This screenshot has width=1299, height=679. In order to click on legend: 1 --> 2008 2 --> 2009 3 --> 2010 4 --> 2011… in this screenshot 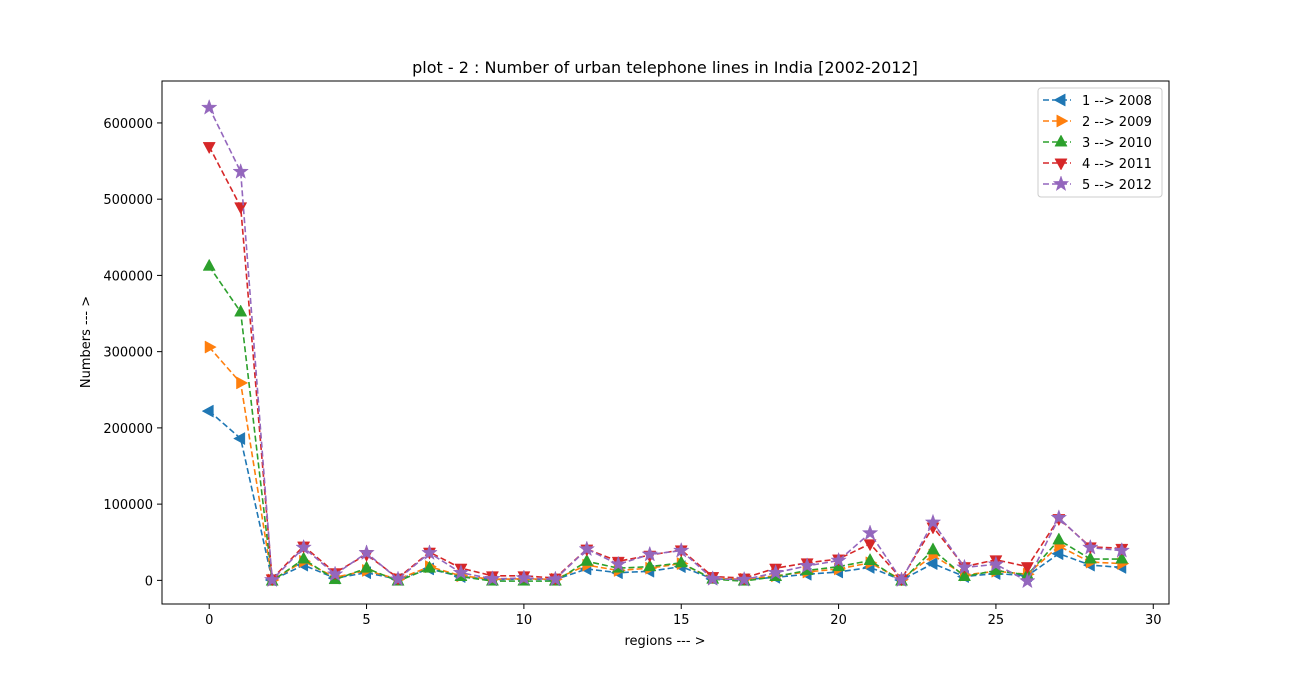, I will do `click(1100, 142)`.